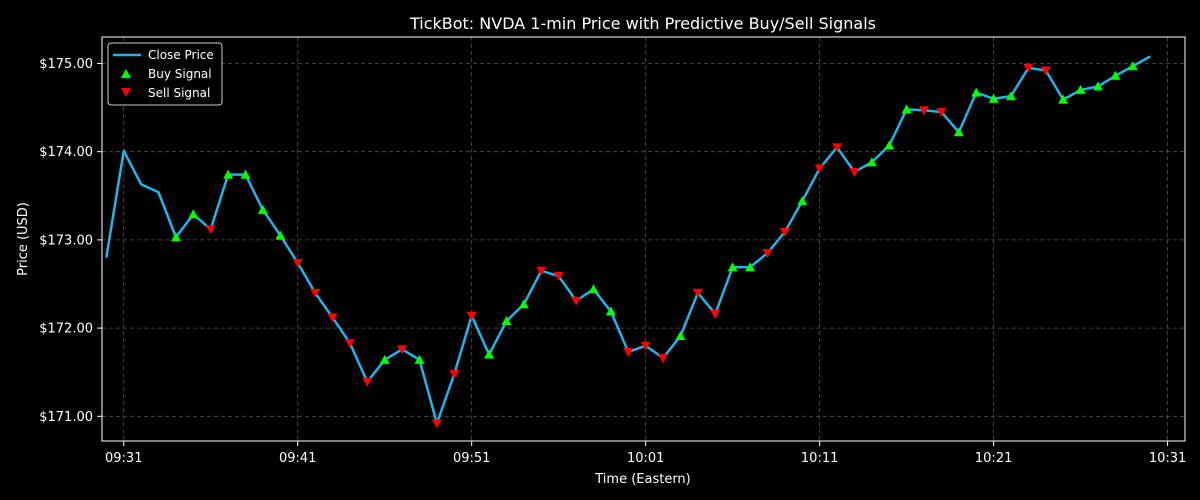  Describe the element at coordinates (297, 458) in the screenshot. I see `x-tick-label: 09:41` at that location.